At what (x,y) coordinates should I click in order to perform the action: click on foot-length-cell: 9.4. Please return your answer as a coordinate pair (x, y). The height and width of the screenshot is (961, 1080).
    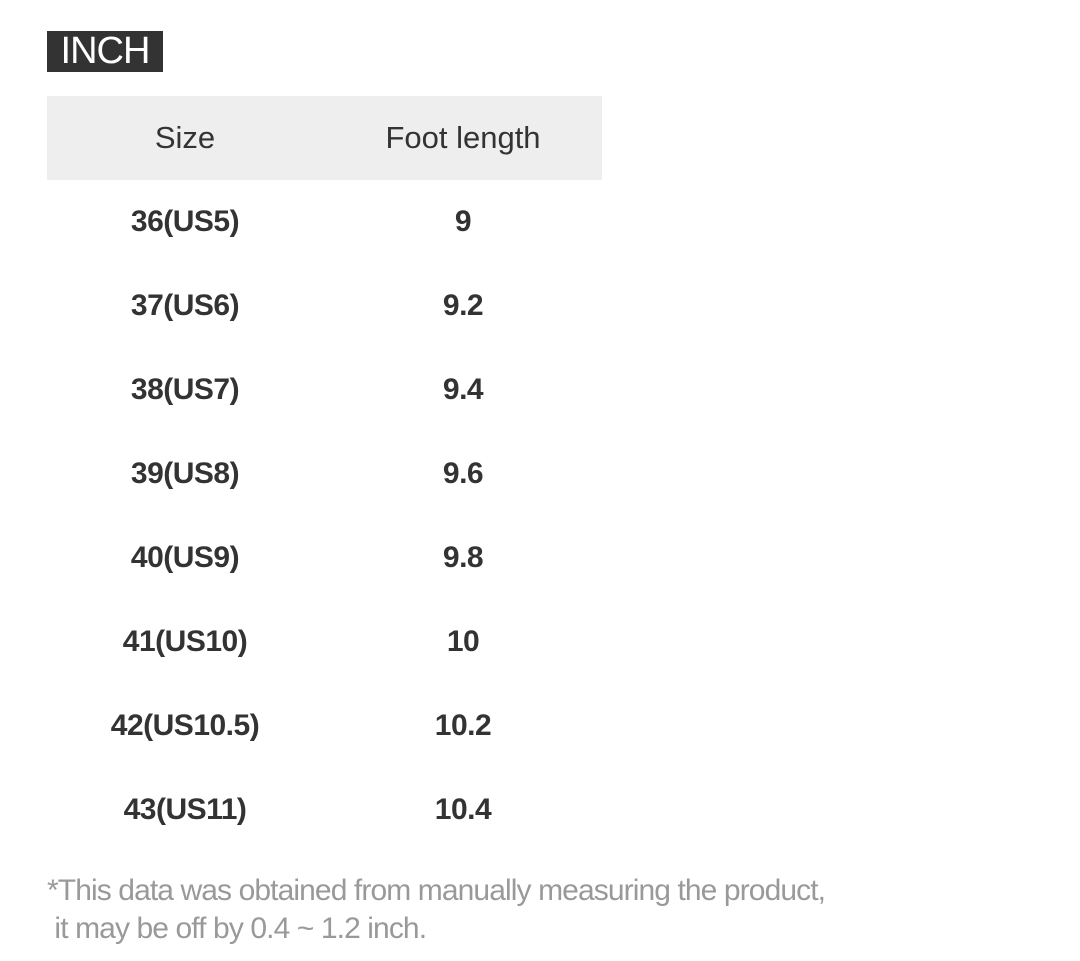
    Looking at the image, I should click on (463, 389).